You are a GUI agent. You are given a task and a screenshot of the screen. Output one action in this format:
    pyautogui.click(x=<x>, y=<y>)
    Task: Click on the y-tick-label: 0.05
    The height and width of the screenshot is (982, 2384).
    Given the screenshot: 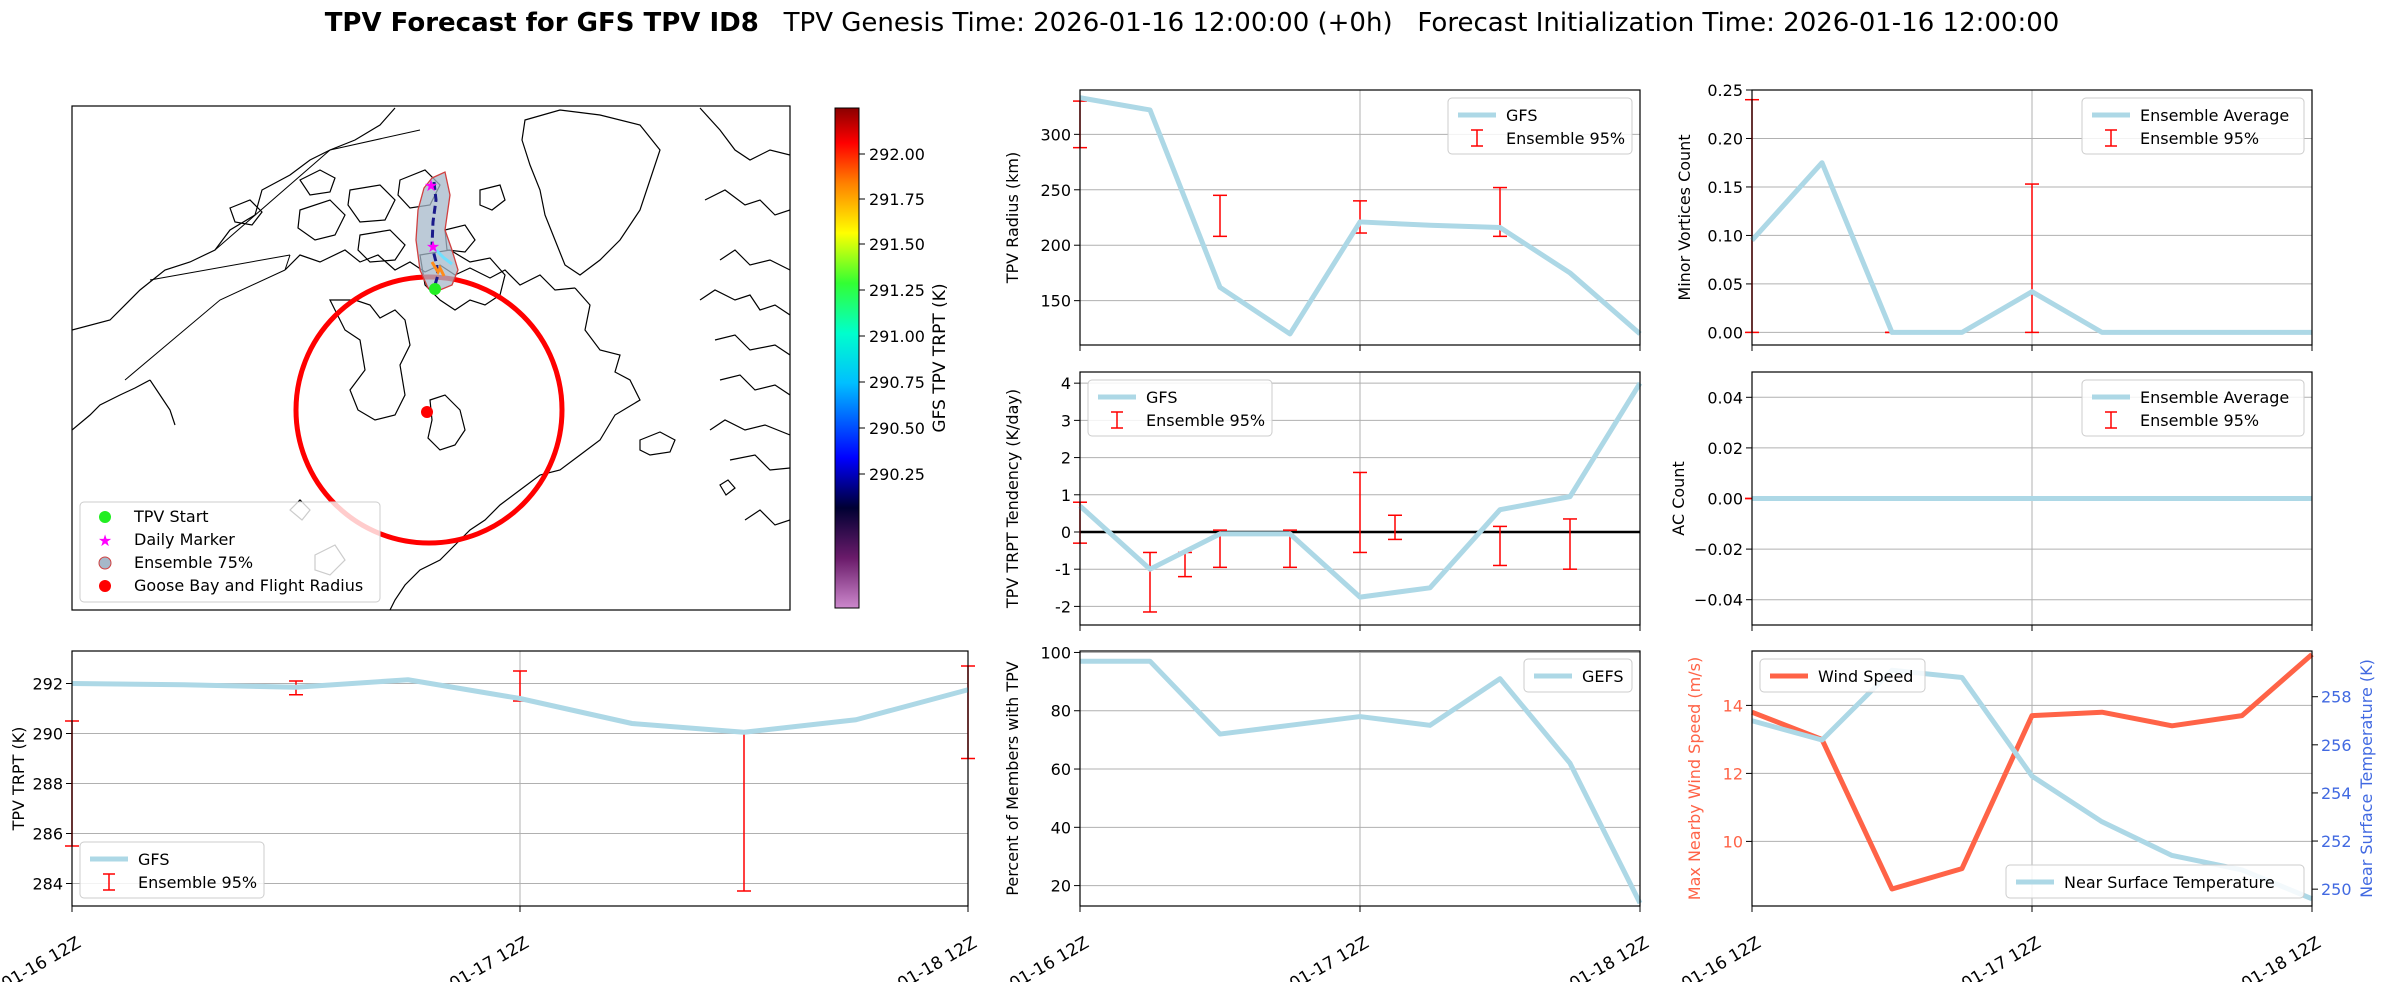 What is the action you would take?
    pyautogui.click(x=1725, y=284)
    